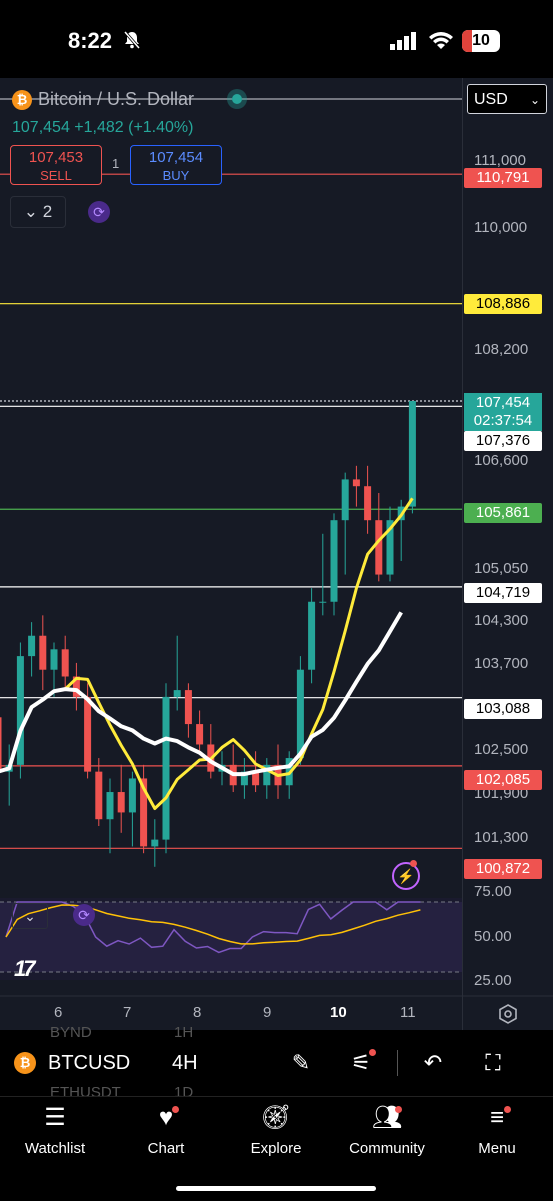  I want to click on rsi-collapse-button: ⌄, so click(30, 916).